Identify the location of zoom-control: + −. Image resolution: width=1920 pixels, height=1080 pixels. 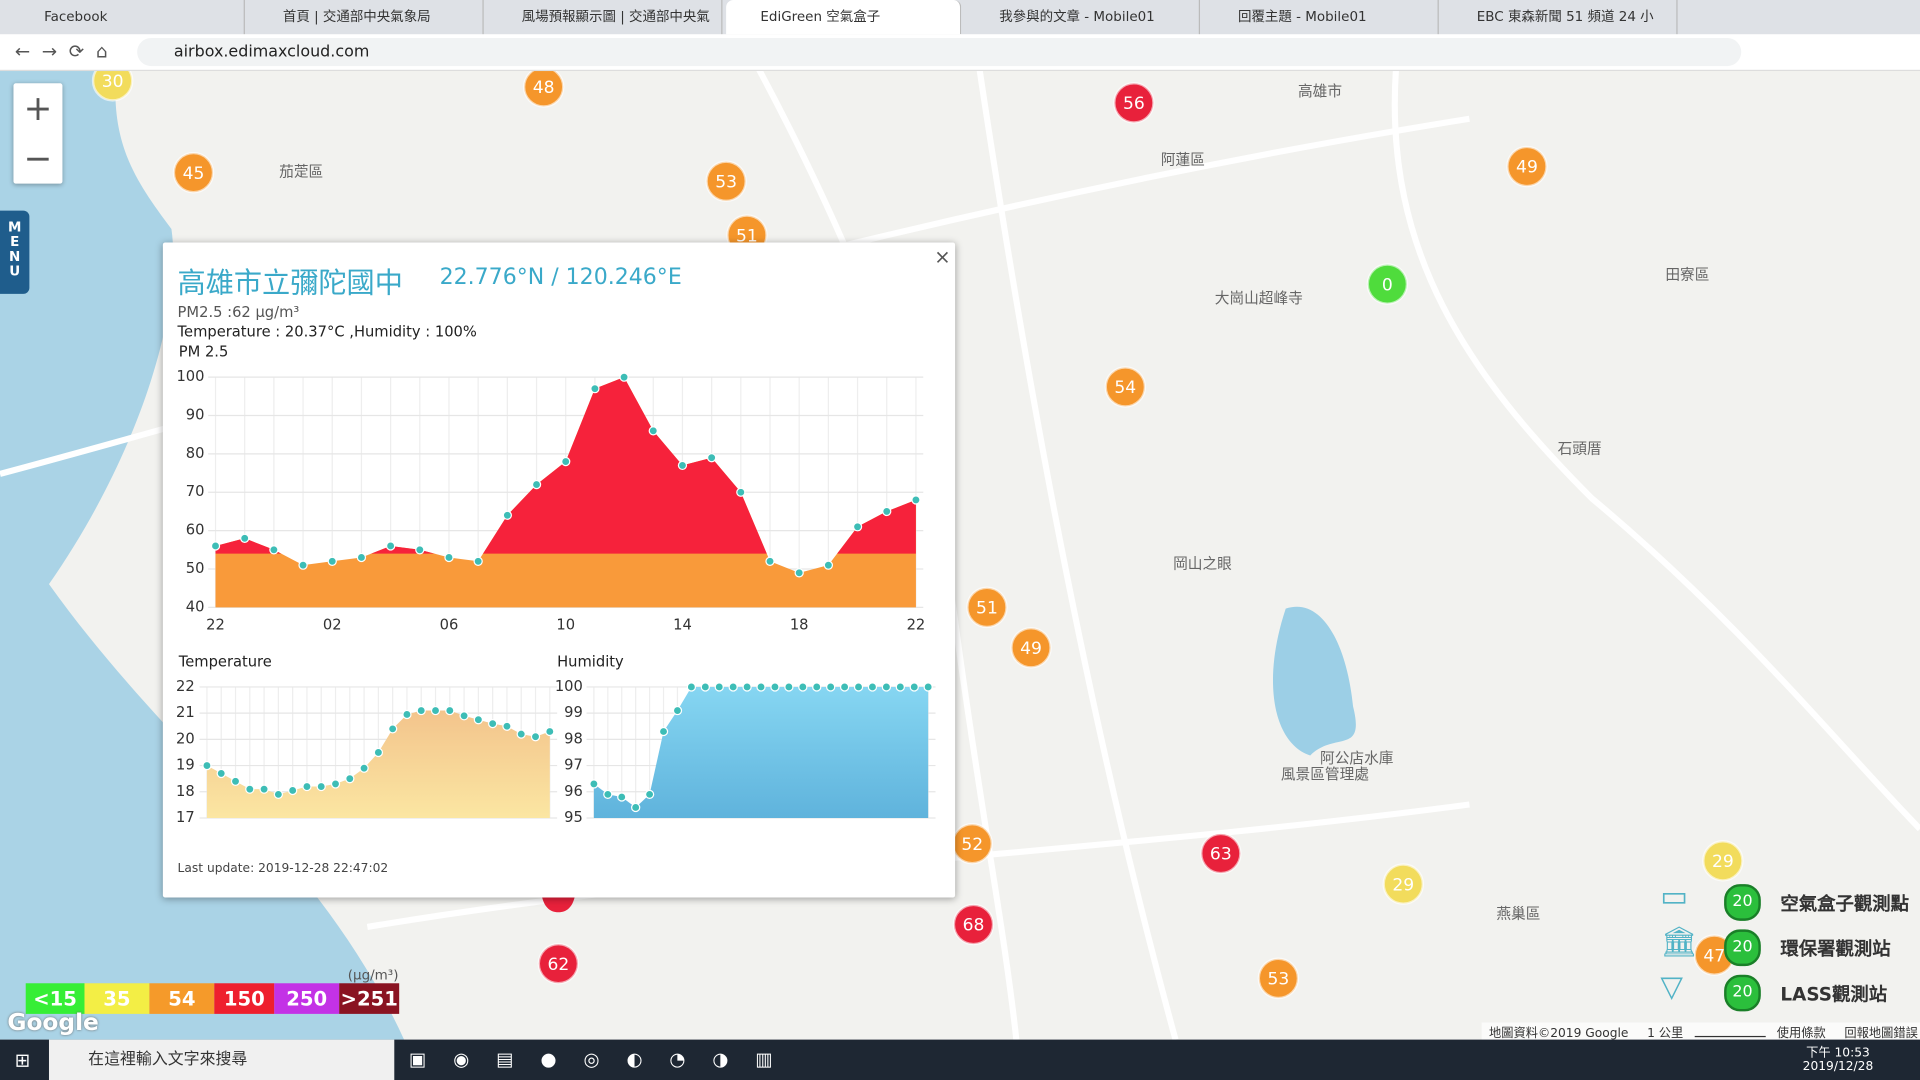
(38, 133).